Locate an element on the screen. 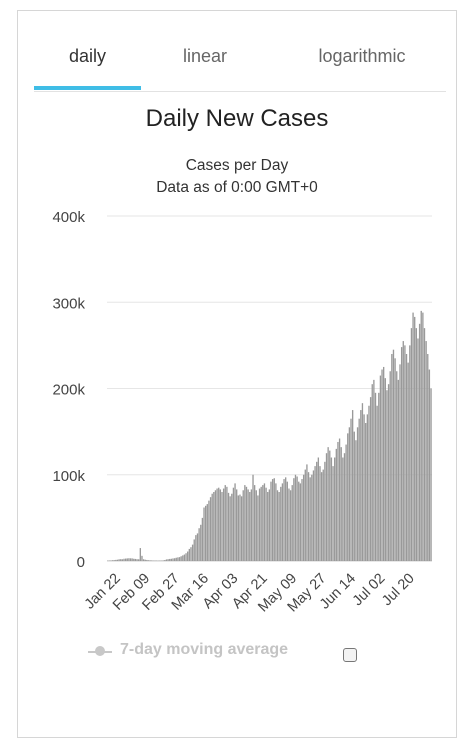 Image resolution: width=474 pixels, height=750 pixels. tab-logarithmic: logarithmic is located at coordinates (362, 56).